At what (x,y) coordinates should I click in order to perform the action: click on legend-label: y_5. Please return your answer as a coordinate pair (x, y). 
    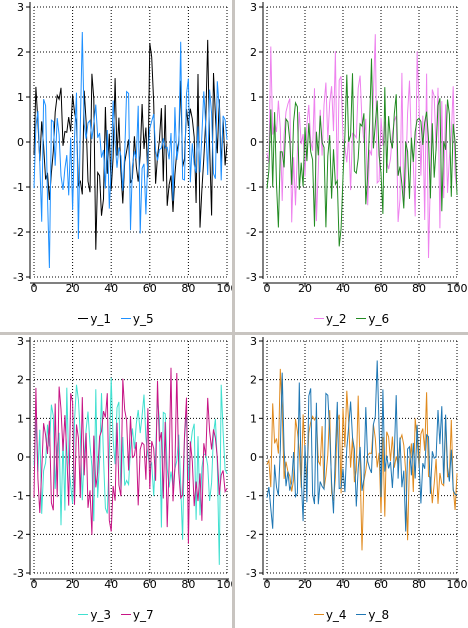
    Looking at the image, I should click on (143, 319).